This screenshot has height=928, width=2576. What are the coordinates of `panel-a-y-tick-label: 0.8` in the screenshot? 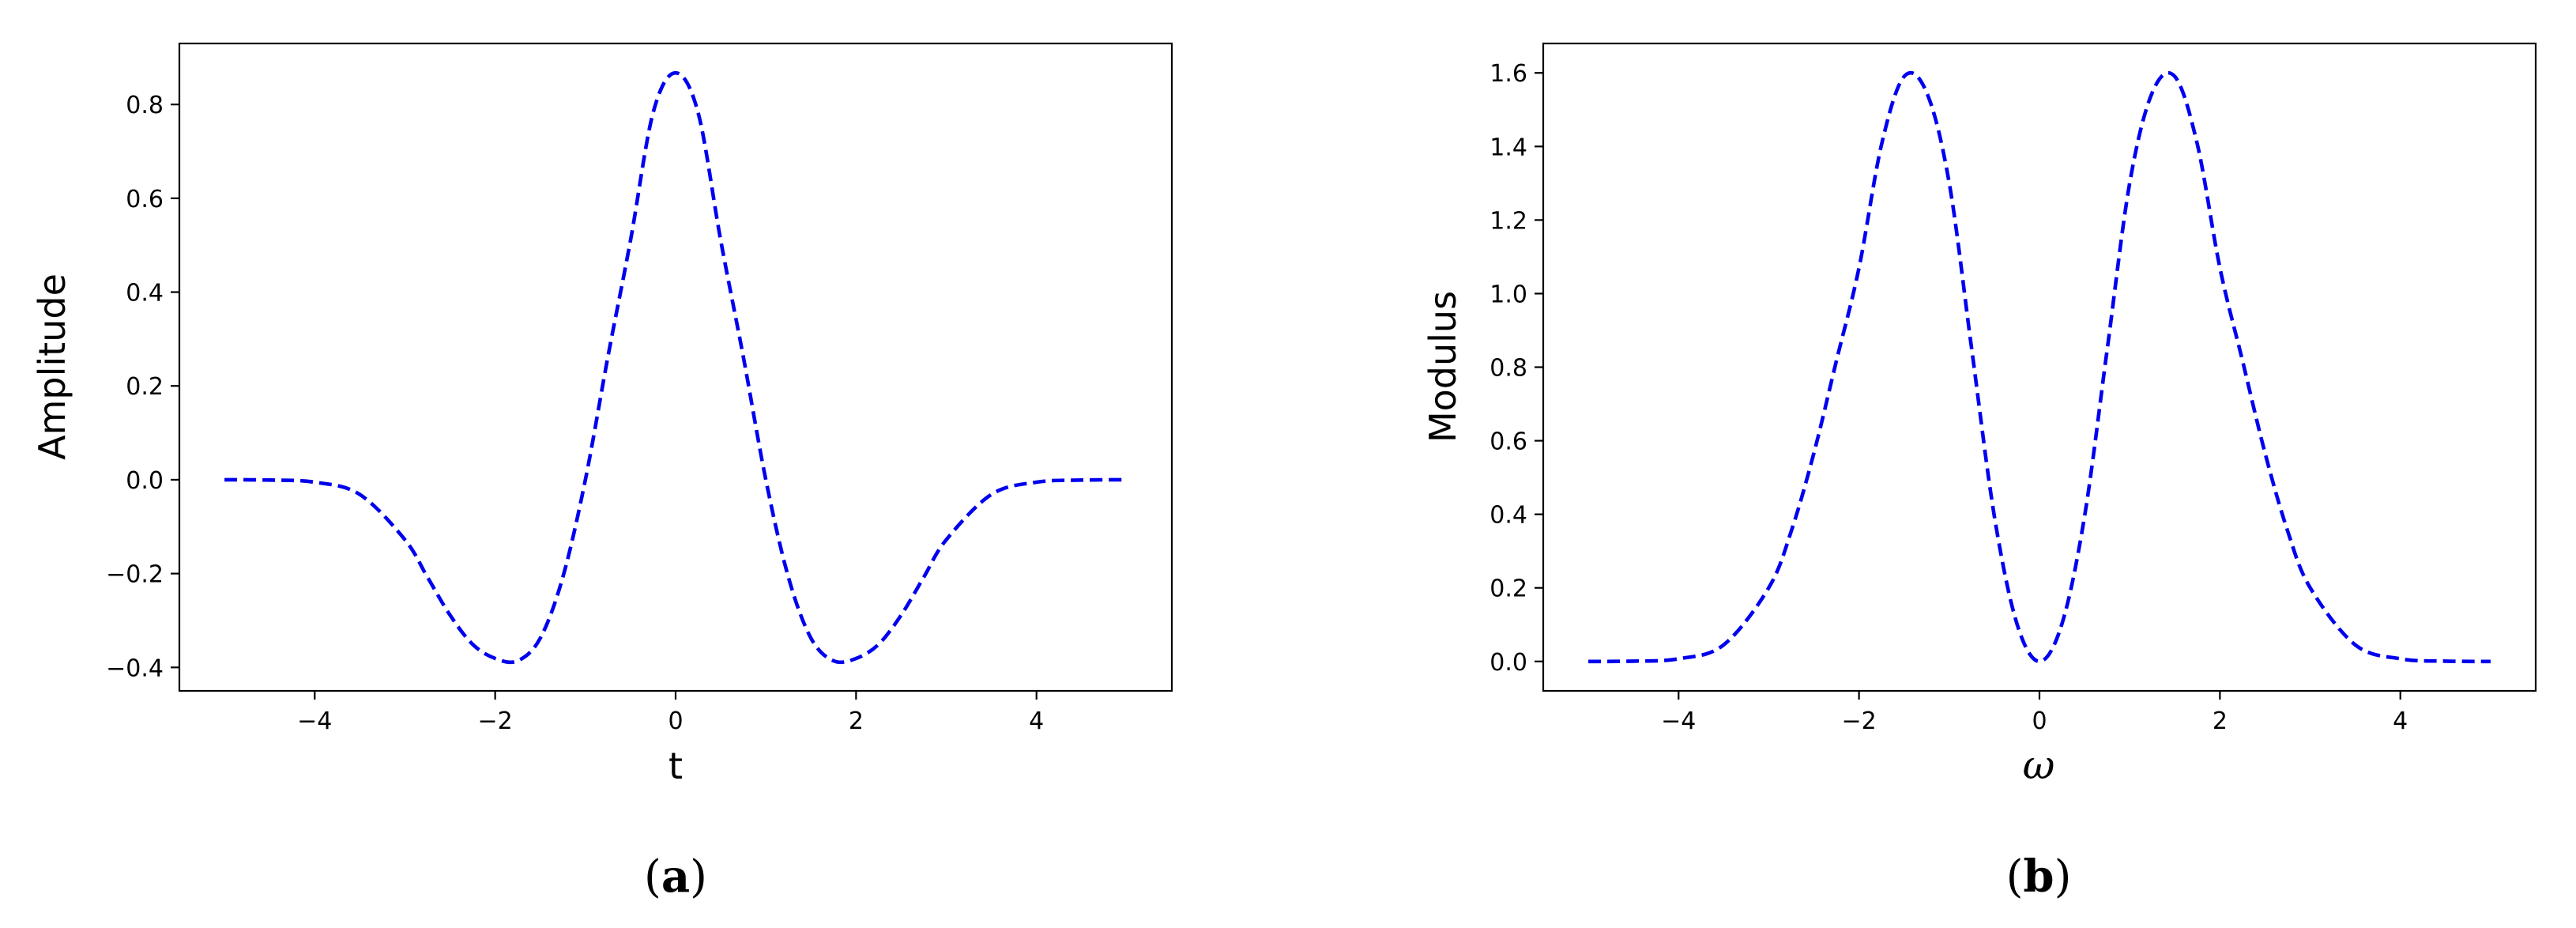 It's located at (145, 105).